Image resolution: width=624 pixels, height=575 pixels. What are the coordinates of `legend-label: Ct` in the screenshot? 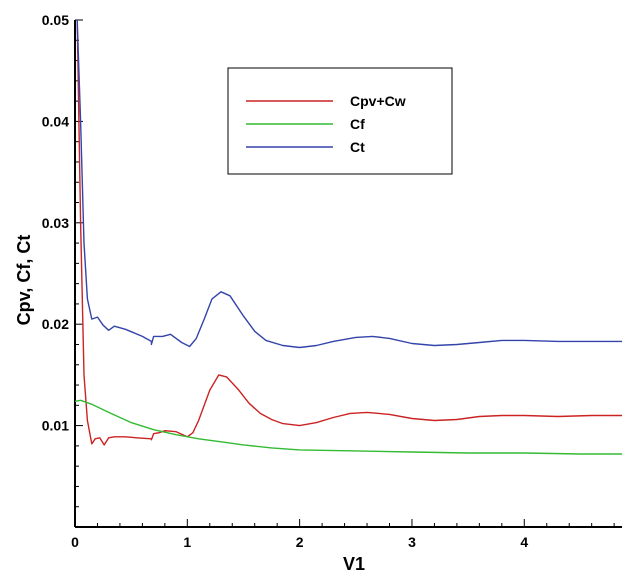 It's located at (357, 147).